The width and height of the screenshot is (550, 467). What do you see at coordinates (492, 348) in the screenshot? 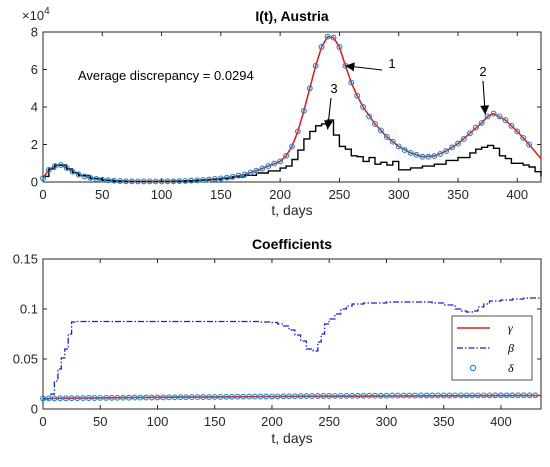
I see `legend-box` at bounding box center [492, 348].